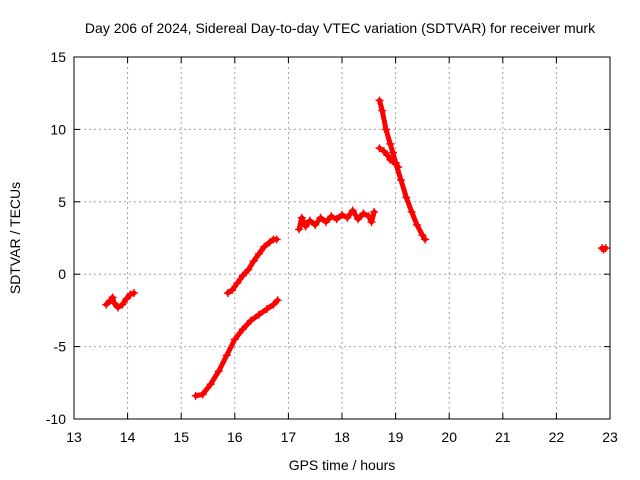 This screenshot has width=640, height=480. I want to click on x-tick-label: 21, so click(503, 437).